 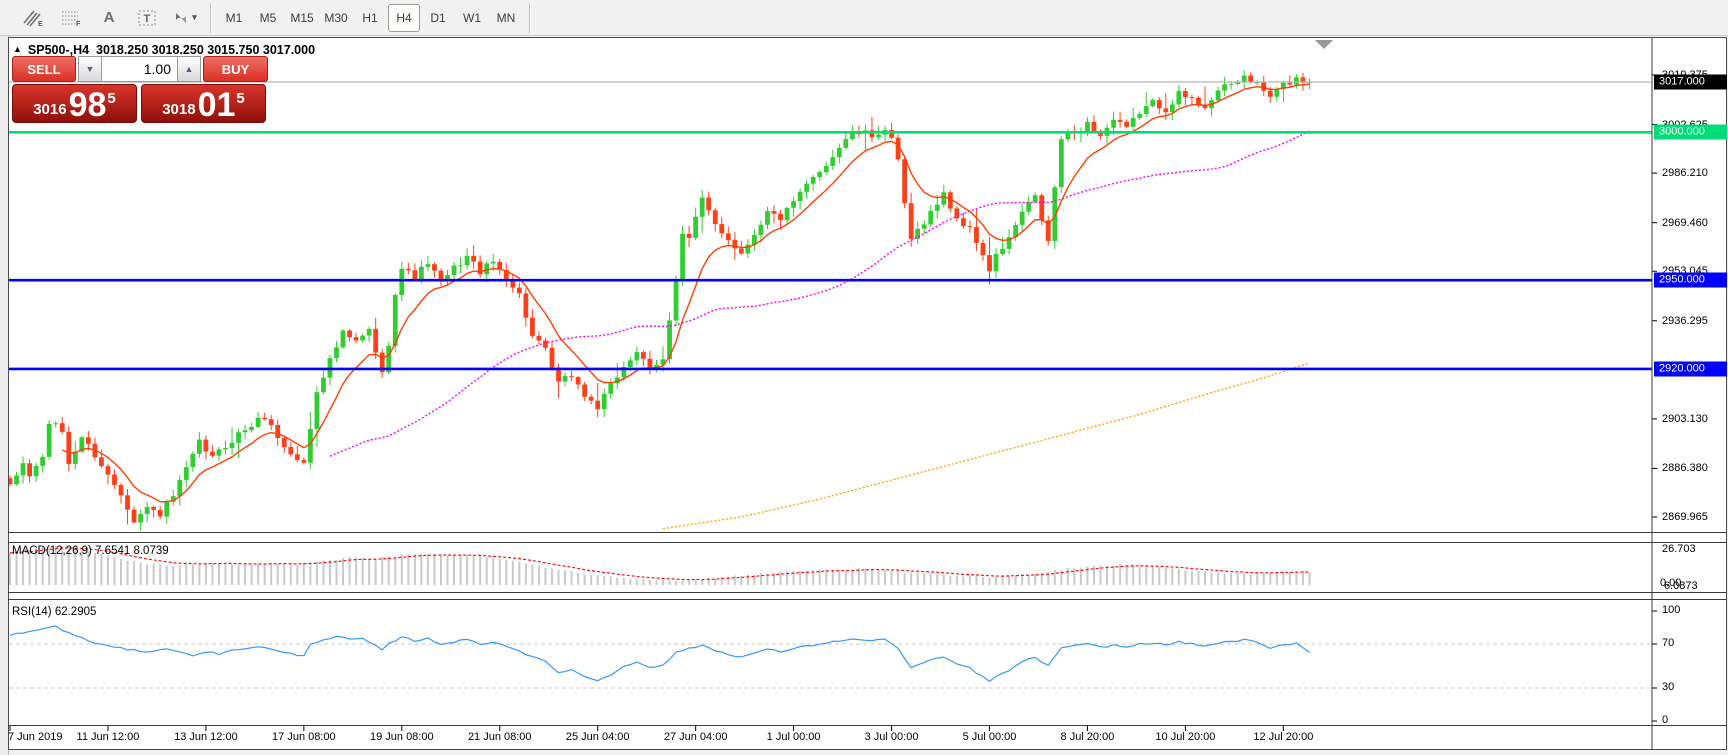 What do you see at coordinates (304, 737) in the screenshot?
I see `time-axis-label: 17 Jun 08:00` at bounding box center [304, 737].